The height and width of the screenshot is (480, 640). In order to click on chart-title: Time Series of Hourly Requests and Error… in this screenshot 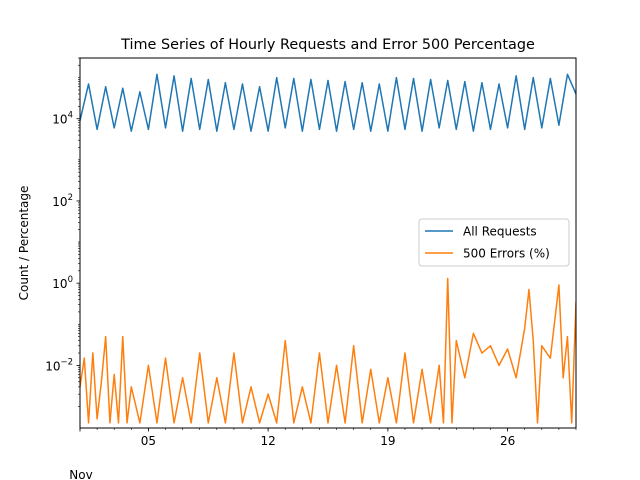, I will do `click(327, 45)`.